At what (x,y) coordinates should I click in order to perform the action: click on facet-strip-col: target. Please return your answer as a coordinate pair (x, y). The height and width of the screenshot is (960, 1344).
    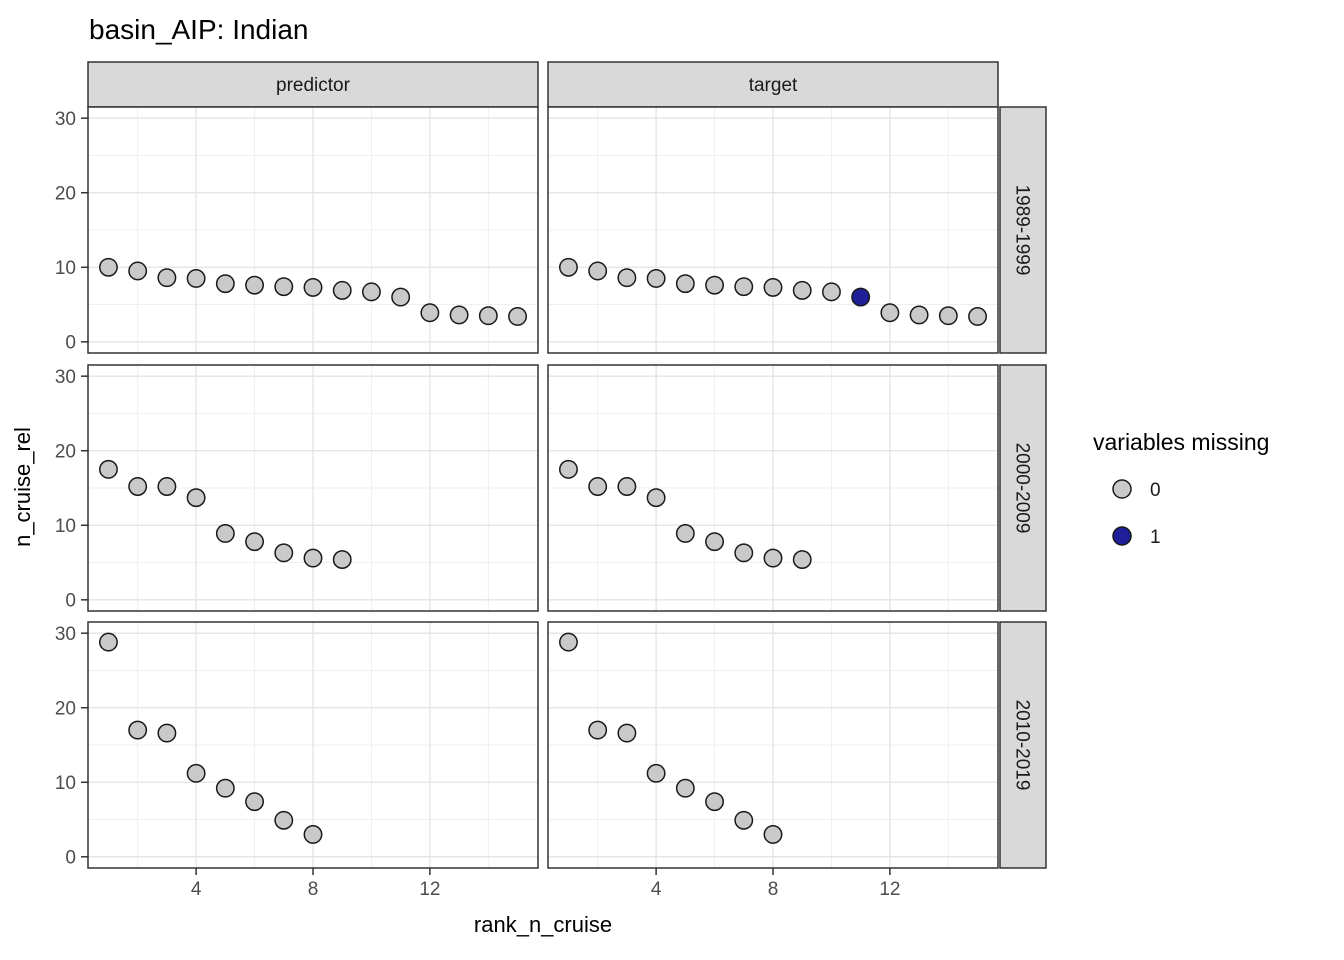
    Looking at the image, I should click on (773, 84).